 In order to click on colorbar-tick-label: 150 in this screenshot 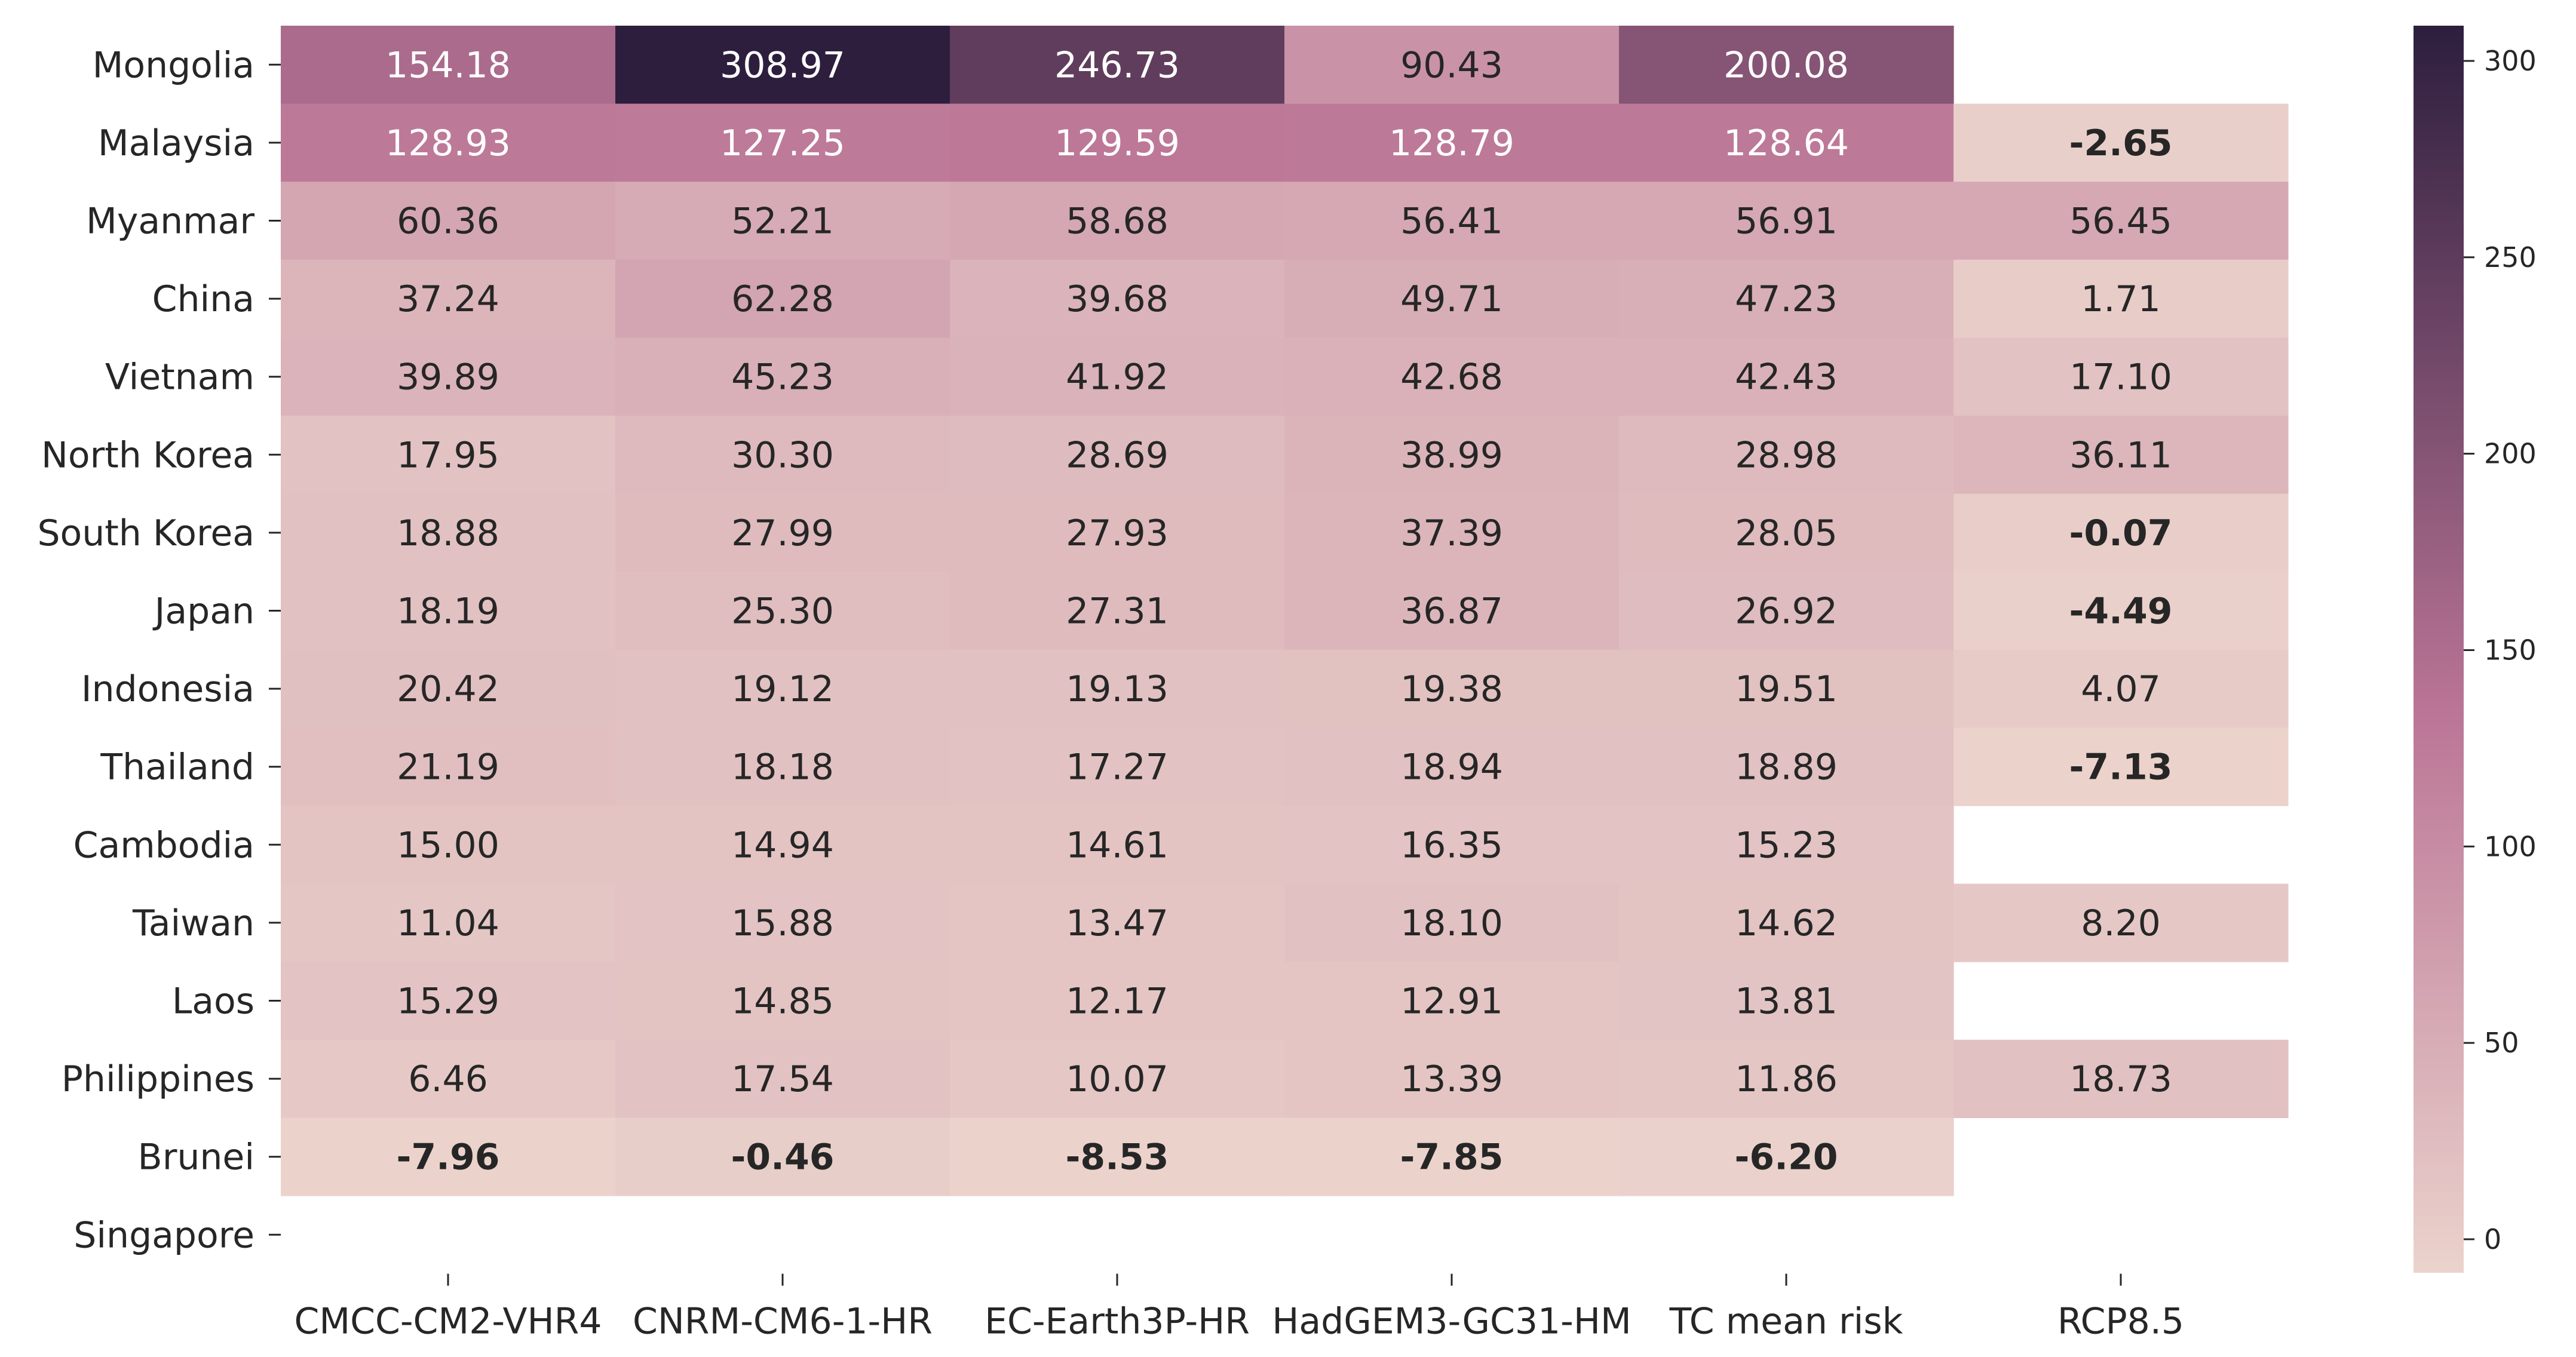, I will do `click(2510, 650)`.